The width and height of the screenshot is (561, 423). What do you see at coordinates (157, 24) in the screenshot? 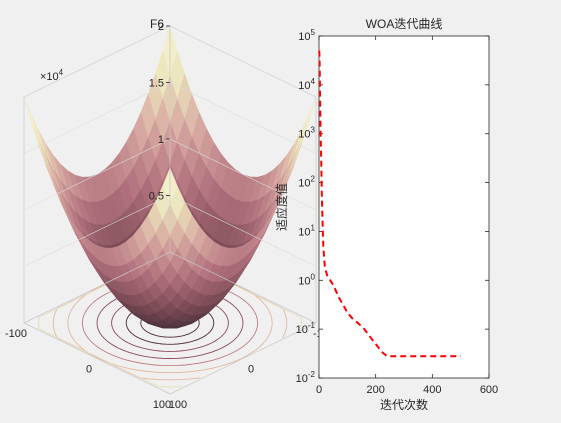
I see `surface-title: F6` at bounding box center [157, 24].